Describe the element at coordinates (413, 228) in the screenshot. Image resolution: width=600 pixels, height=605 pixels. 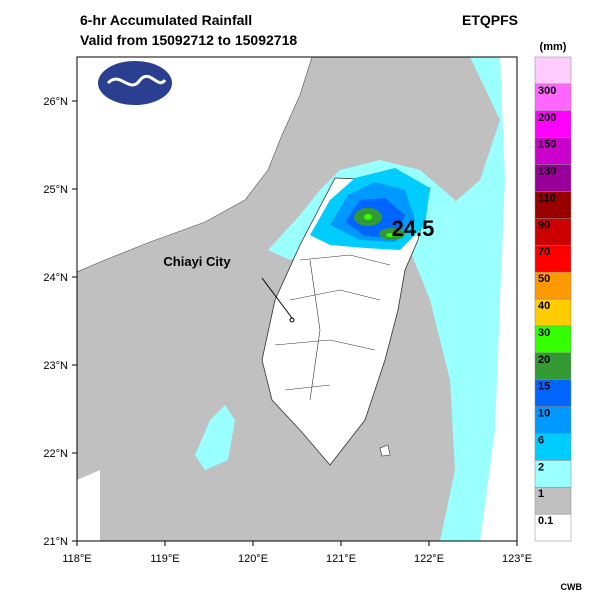
I see `max-value: 24.5` at that location.